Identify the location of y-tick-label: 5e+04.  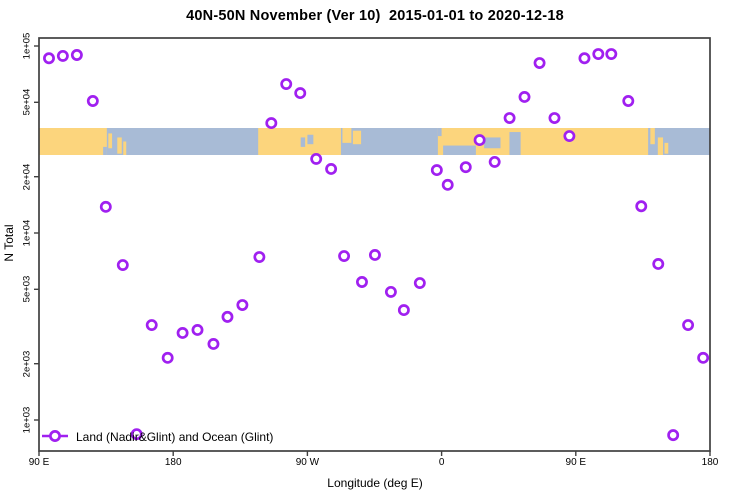
(27, 102).